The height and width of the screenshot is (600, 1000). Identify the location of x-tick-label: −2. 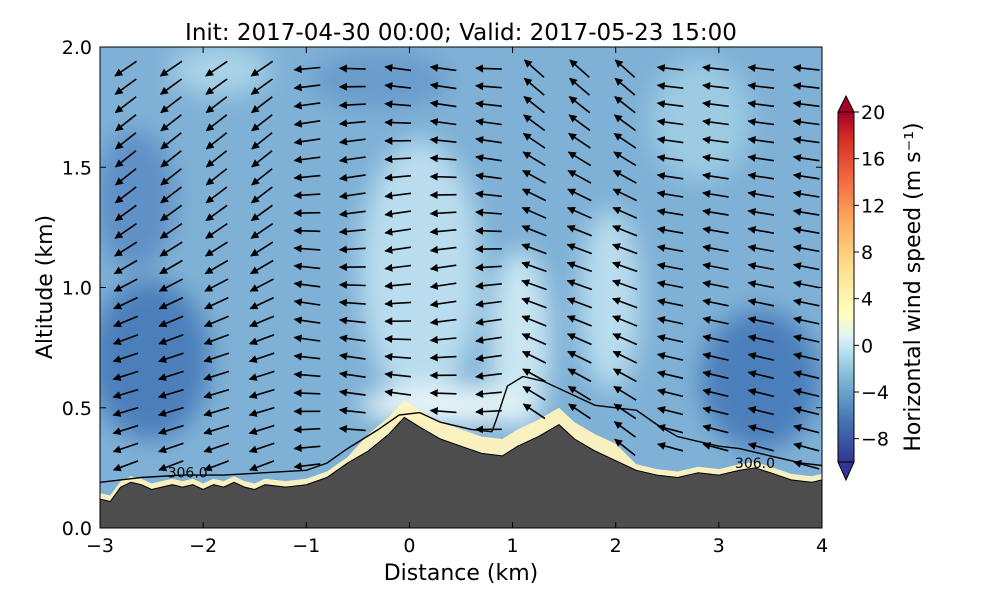
(203, 546).